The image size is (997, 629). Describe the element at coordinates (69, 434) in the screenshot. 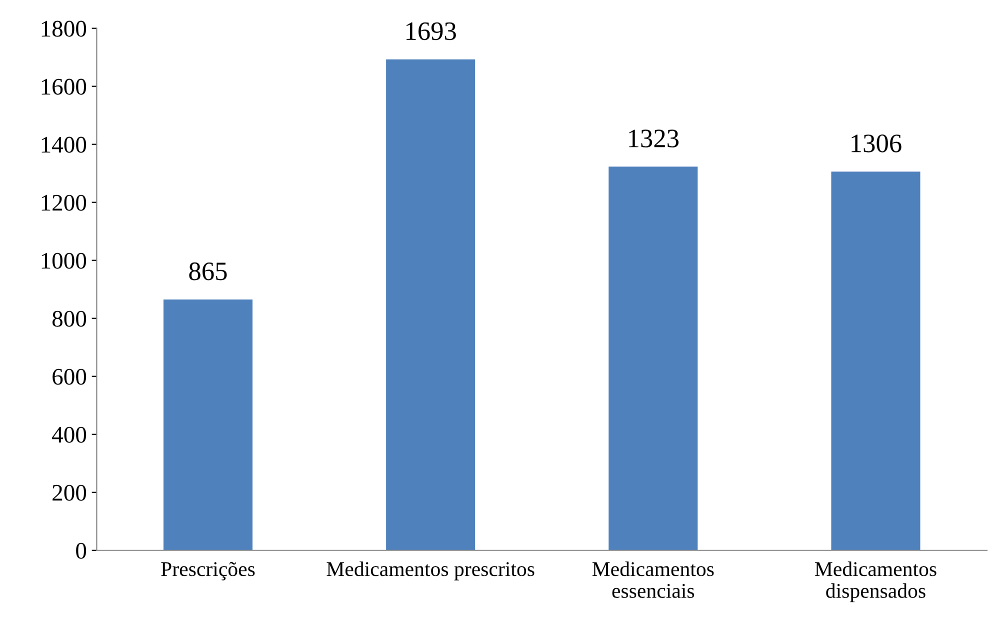

I see `y-tick-label: 400` at that location.